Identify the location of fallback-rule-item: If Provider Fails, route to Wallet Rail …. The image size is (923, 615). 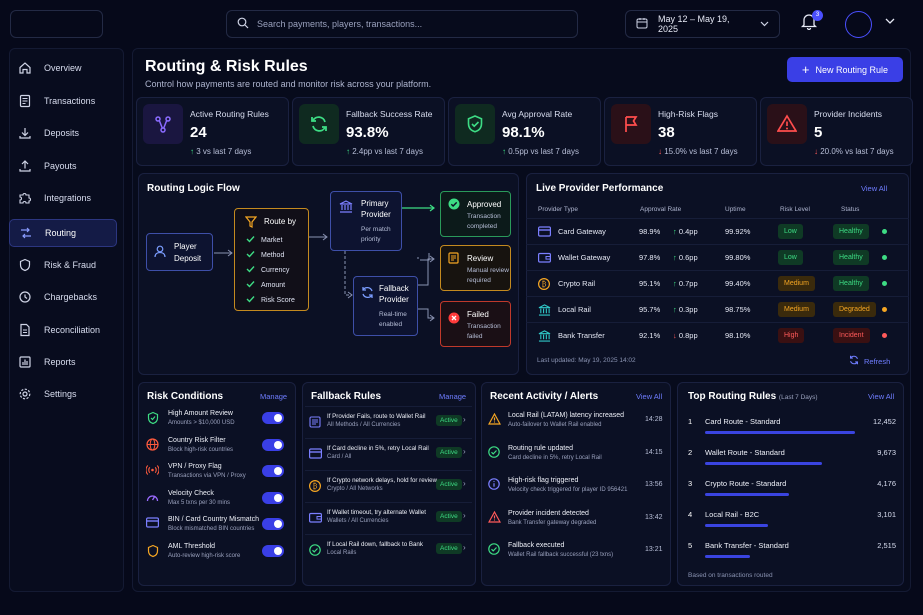
(388, 421).